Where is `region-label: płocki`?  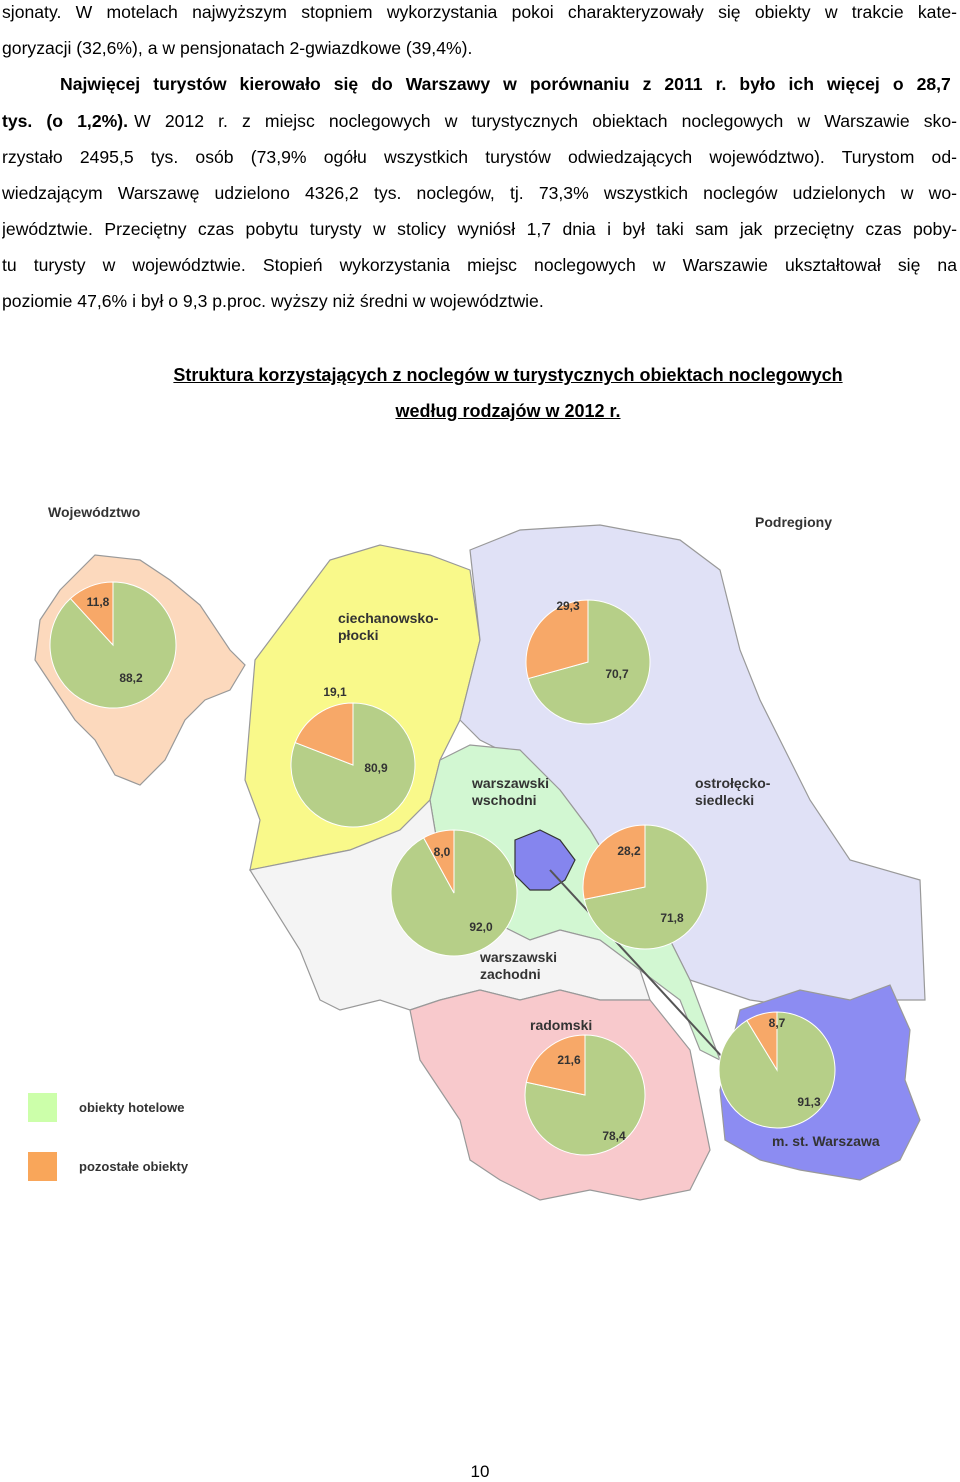
region-label: płocki is located at coordinates (358, 635).